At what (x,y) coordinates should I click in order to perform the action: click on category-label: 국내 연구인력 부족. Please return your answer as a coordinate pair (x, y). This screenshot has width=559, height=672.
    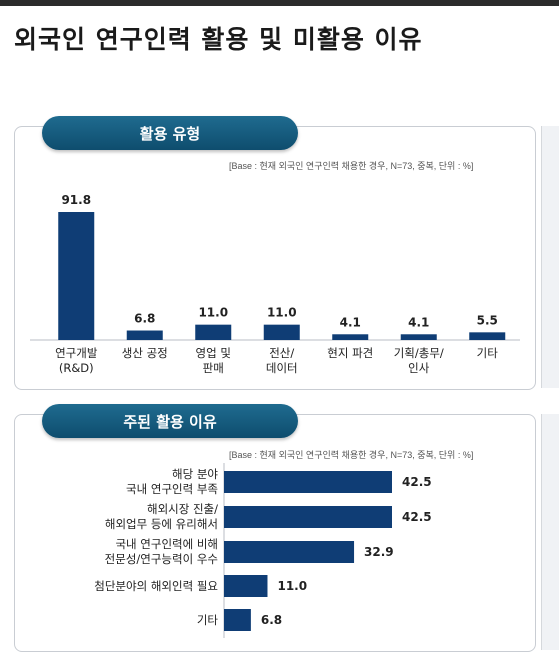
    Looking at the image, I should click on (172, 489).